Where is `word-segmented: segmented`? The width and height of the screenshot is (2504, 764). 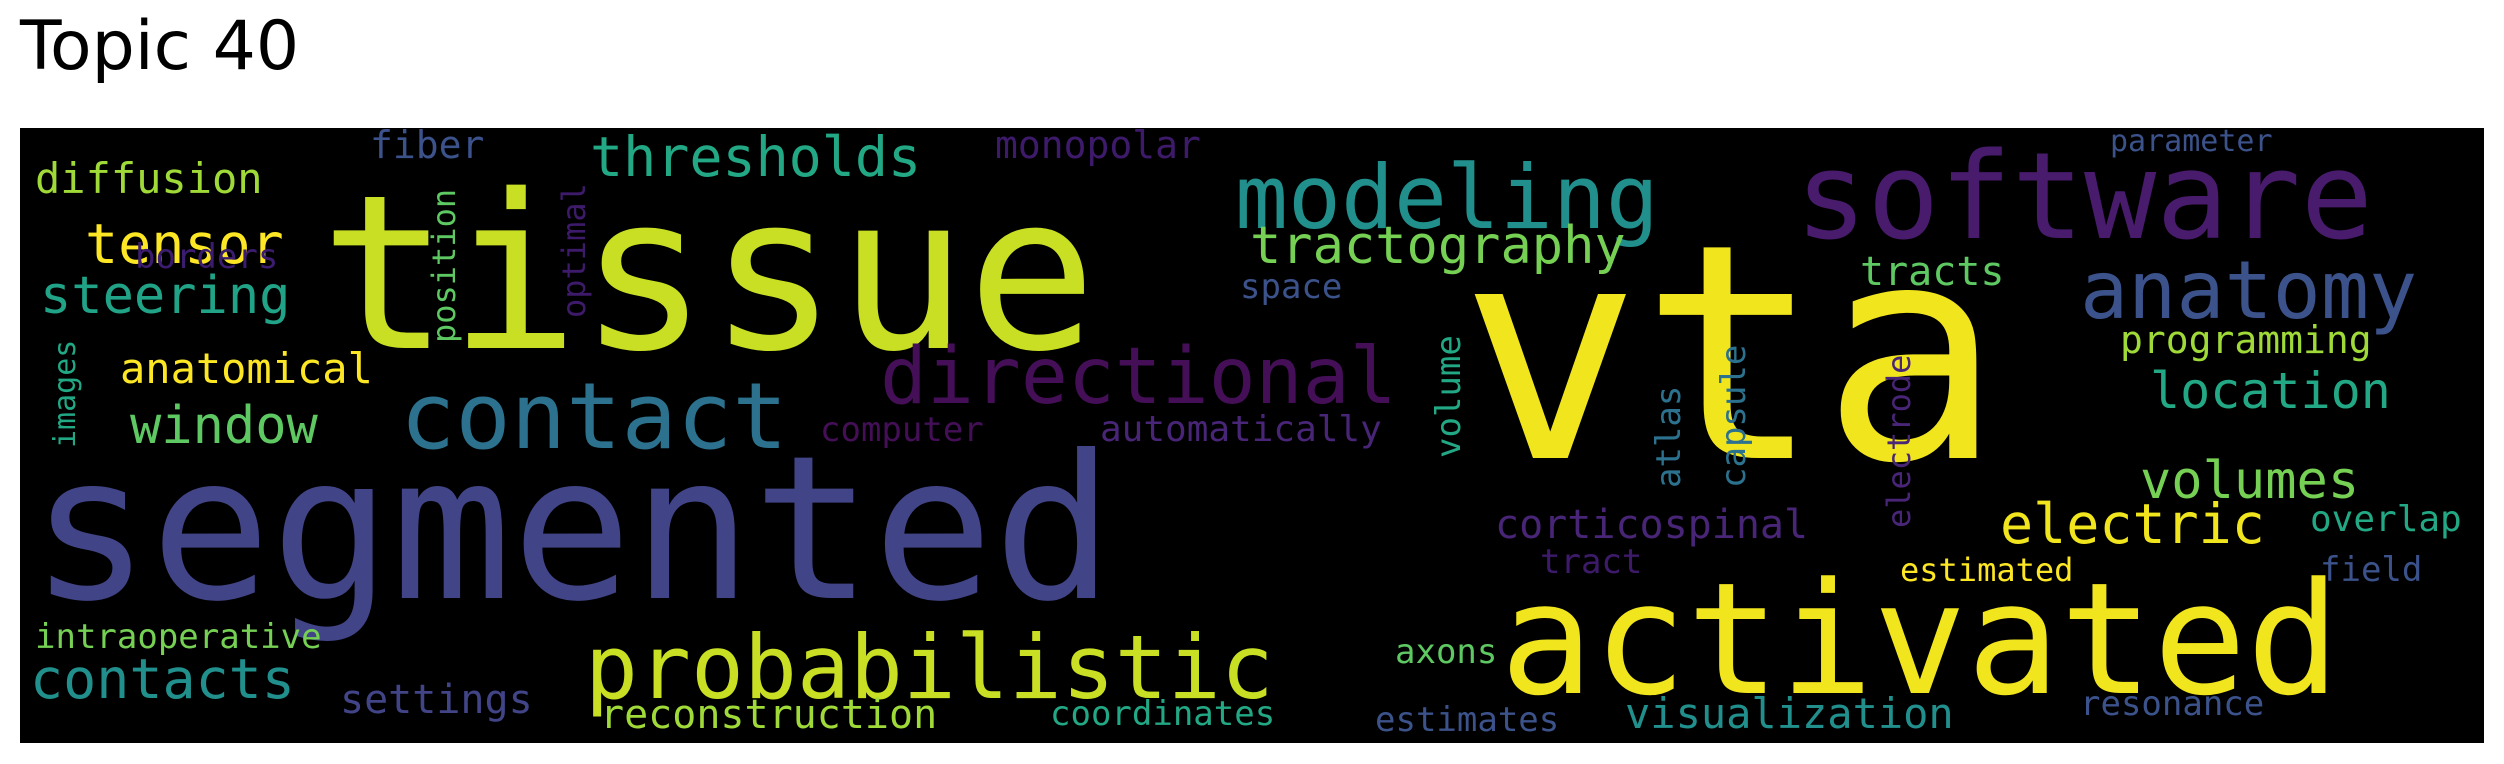
word-segmented: segmented is located at coordinates (572, 529).